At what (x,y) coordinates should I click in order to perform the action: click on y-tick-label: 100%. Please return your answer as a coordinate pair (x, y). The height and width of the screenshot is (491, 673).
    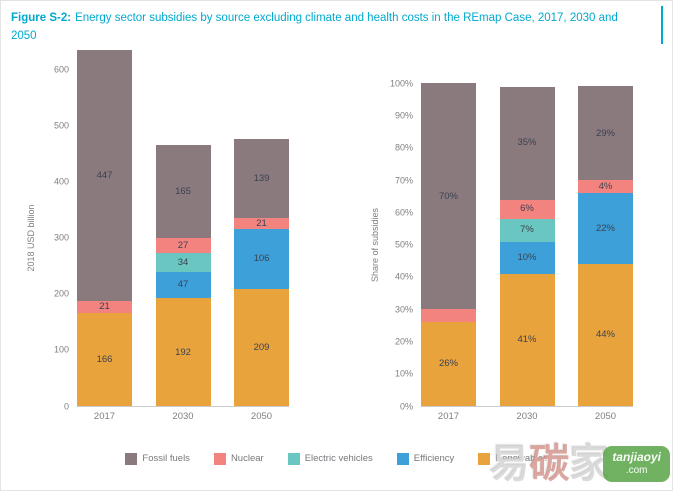
    Looking at the image, I should click on (401, 83).